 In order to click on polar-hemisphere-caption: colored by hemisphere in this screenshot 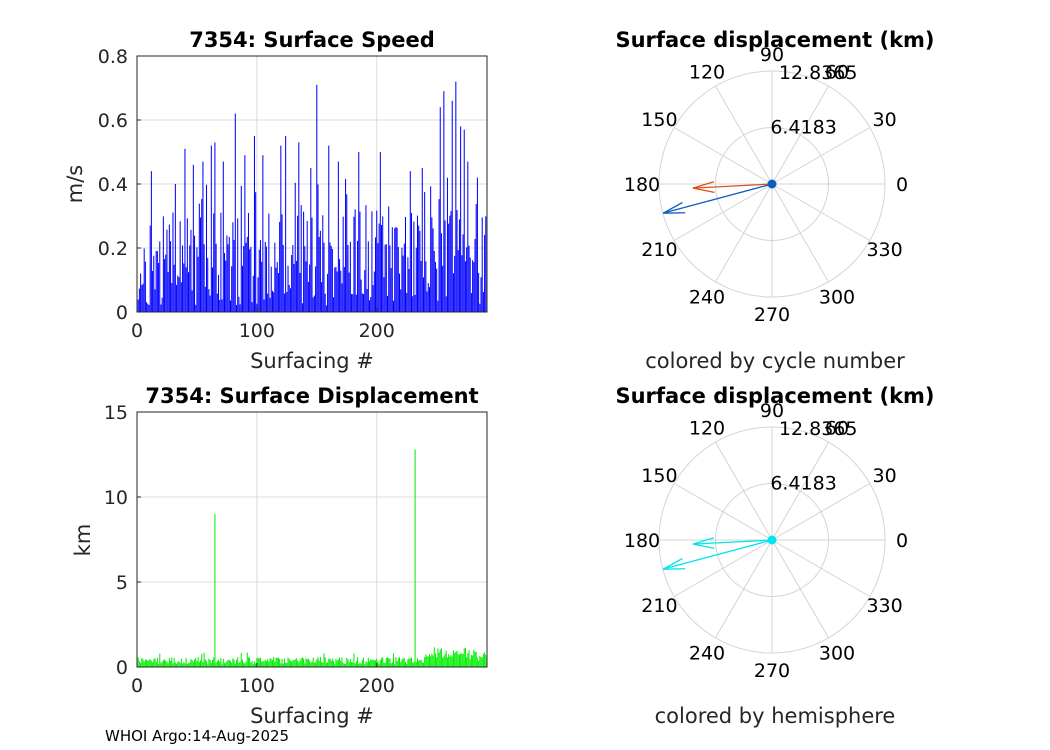, I will do `click(775, 716)`.